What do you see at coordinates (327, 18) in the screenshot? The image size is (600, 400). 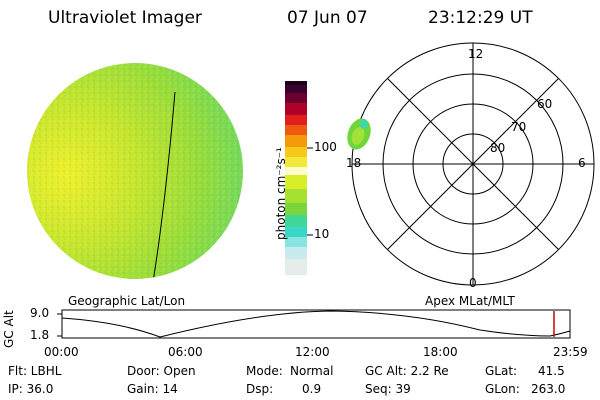 I see `header-date: 07 Jun 07` at bounding box center [327, 18].